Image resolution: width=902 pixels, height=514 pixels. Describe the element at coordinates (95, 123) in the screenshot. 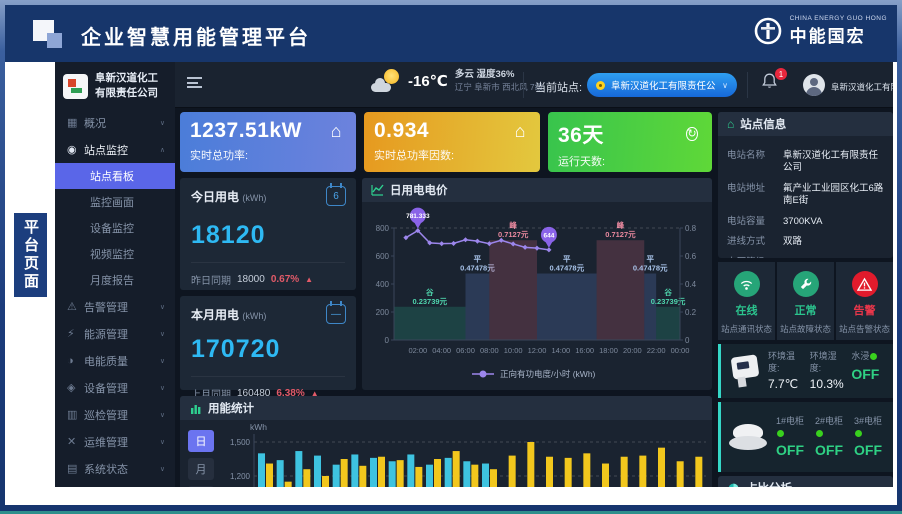

I see `sidebar-item-label: 概况` at that location.